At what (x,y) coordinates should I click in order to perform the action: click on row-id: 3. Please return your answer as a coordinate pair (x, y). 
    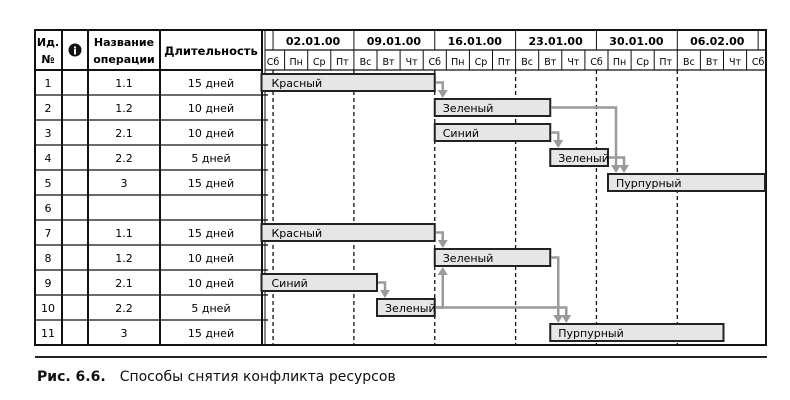
    Looking at the image, I should click on (48, 133).